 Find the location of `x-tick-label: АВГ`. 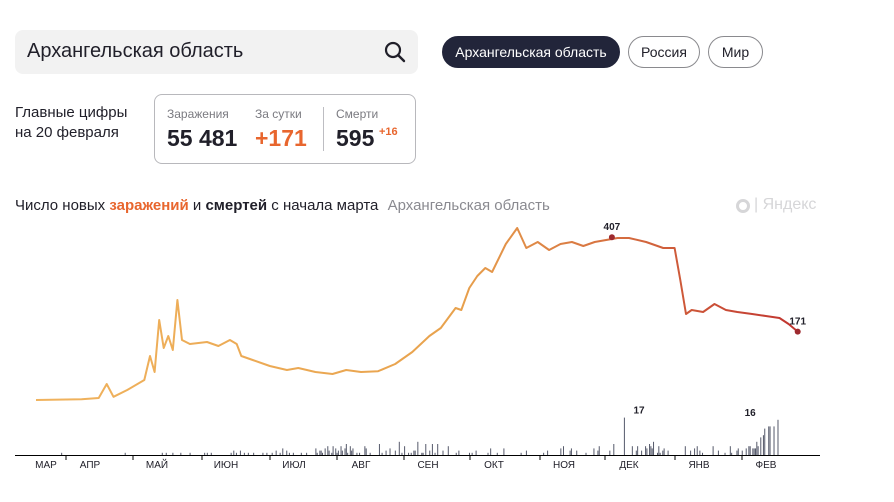

x-tick-label: АВГ is located at coordinates (361, 465).